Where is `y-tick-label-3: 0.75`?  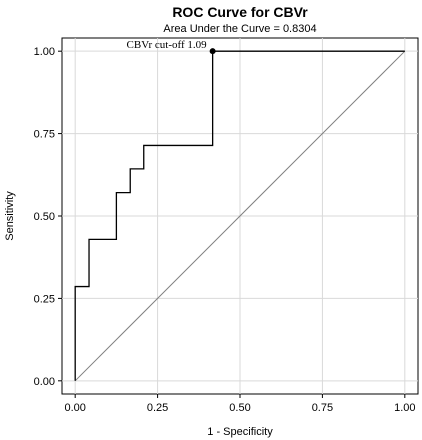
y-tick-label-3: 0.75 is located at coordinates (44, 135).